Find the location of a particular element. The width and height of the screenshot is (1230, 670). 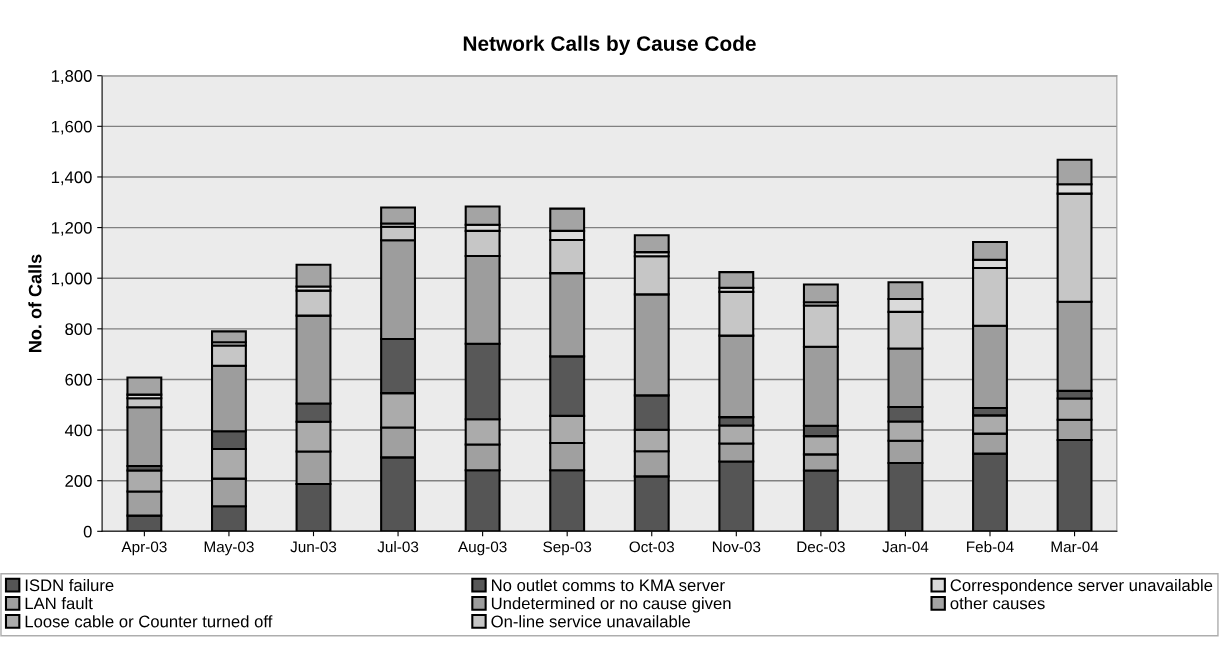

x-tick-label: Nov-03 is located at coordinates (736, 547).